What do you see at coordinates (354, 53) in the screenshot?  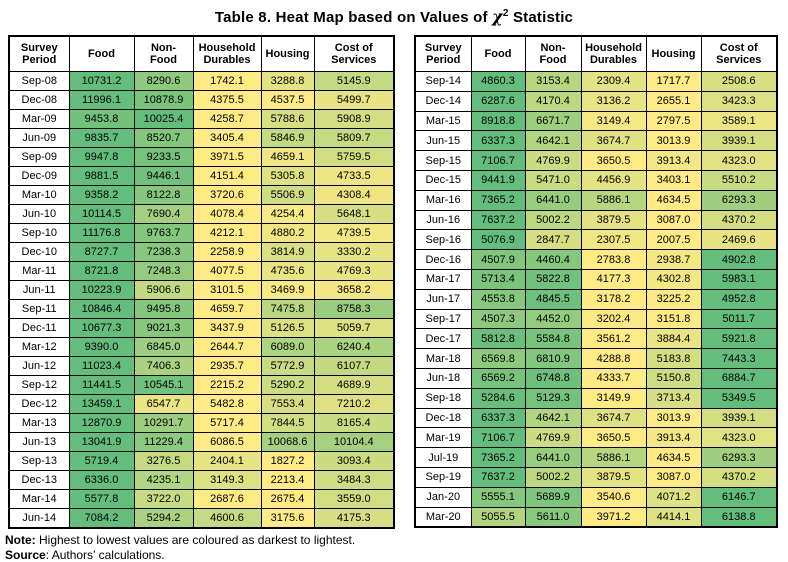 I see `col-header-cost-of-services: Cost of Services` at bounding box center [354, 53].